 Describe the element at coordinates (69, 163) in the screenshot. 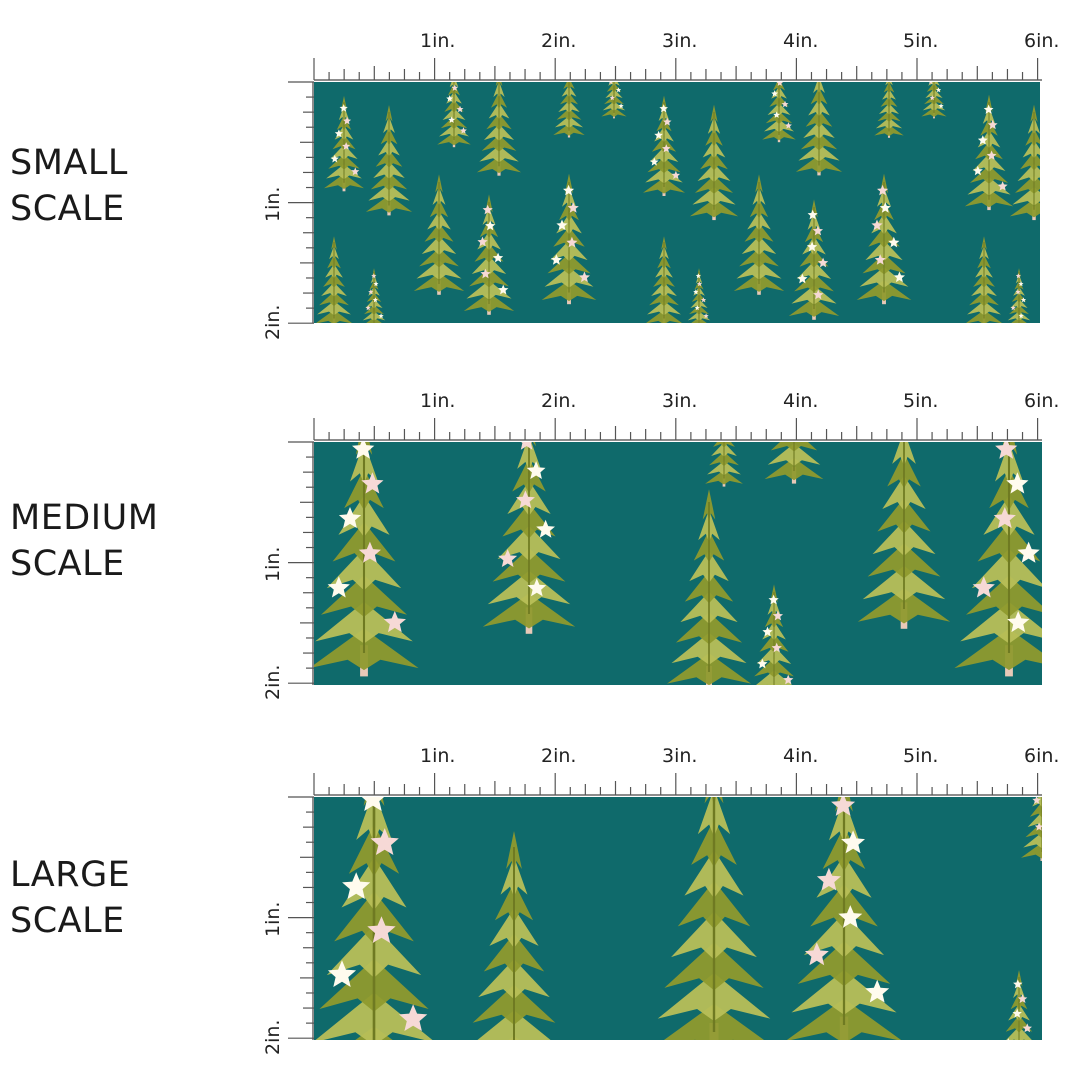

I see `small-scale-label-line1: SMALL` at that location.